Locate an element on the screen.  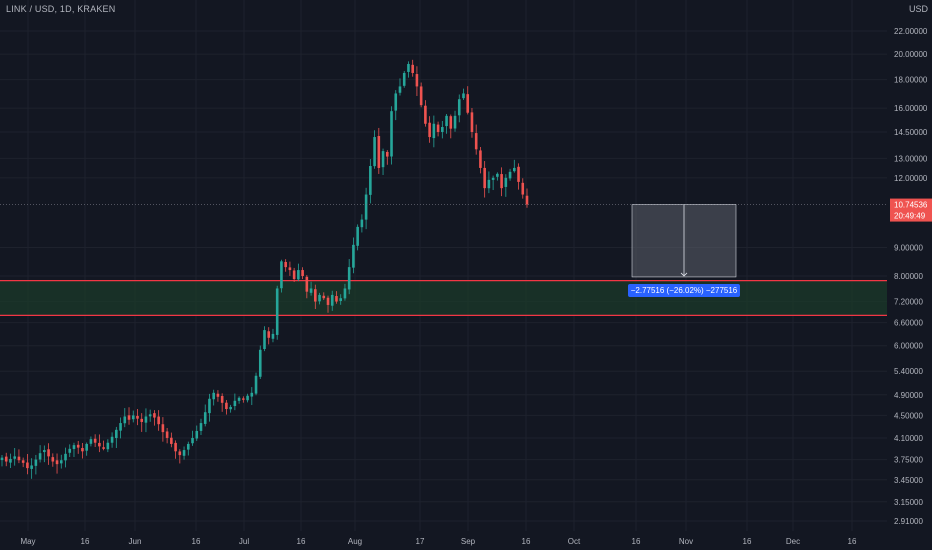
time-axis: May 16 Jun 16 Jul 16 Aug 17 Sep 16 Oct 16 Nov 16 Dec 16 is located at coordinates (438, 541).